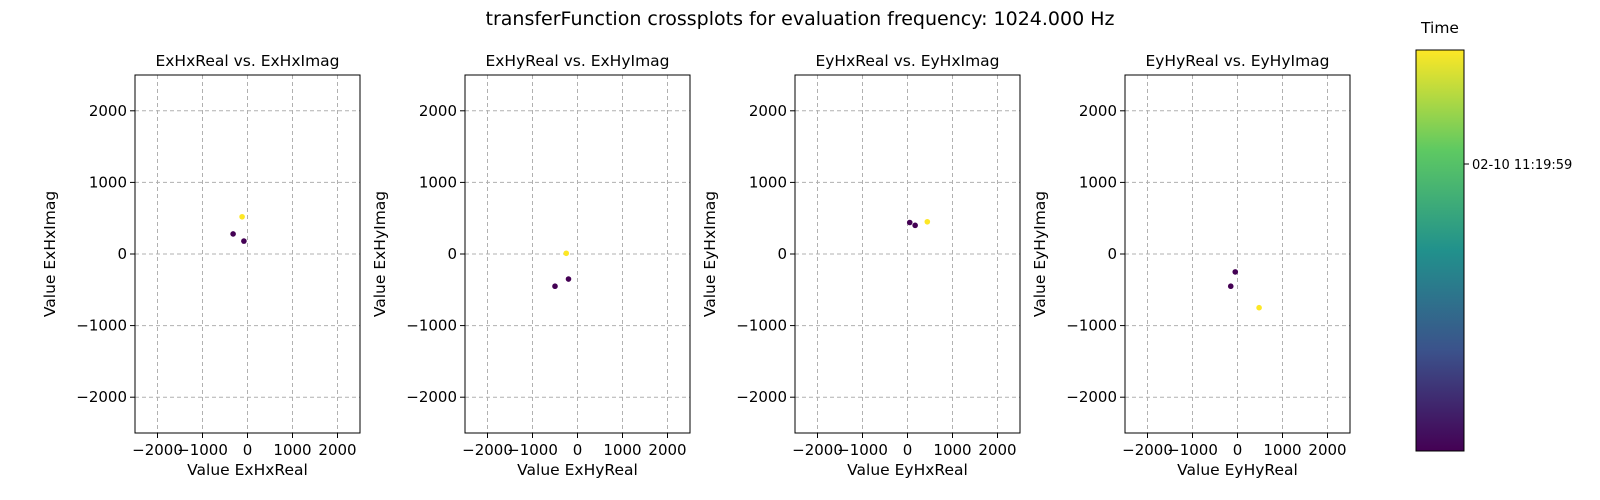 The width and height of the screenshot is (1600, 500). Describe the element at coordinates (247, 61) in the screenshot. I see `subplot-title: ExHxReal vs. ExHxImag` at that location.